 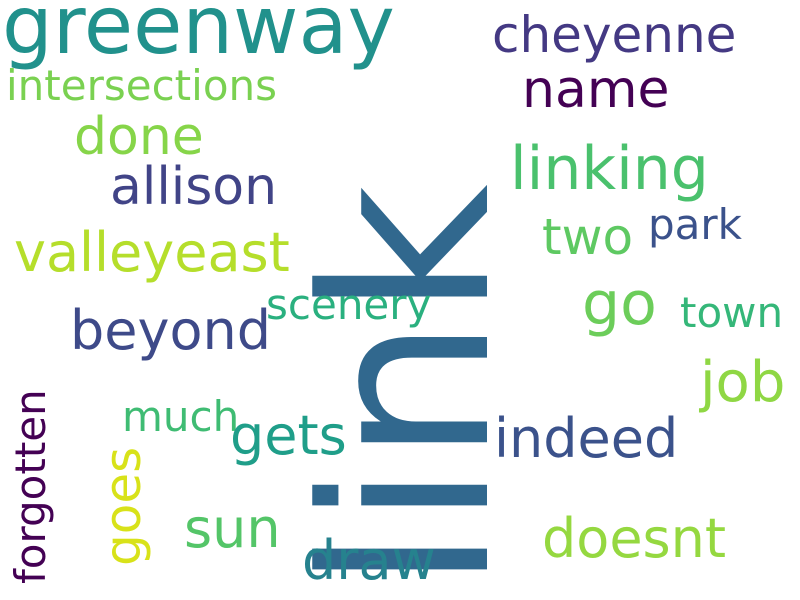 What do you see at coordinates (232, 528) in the screenshot?
I see `word-sun: sun` at bounding box center [232, 528].